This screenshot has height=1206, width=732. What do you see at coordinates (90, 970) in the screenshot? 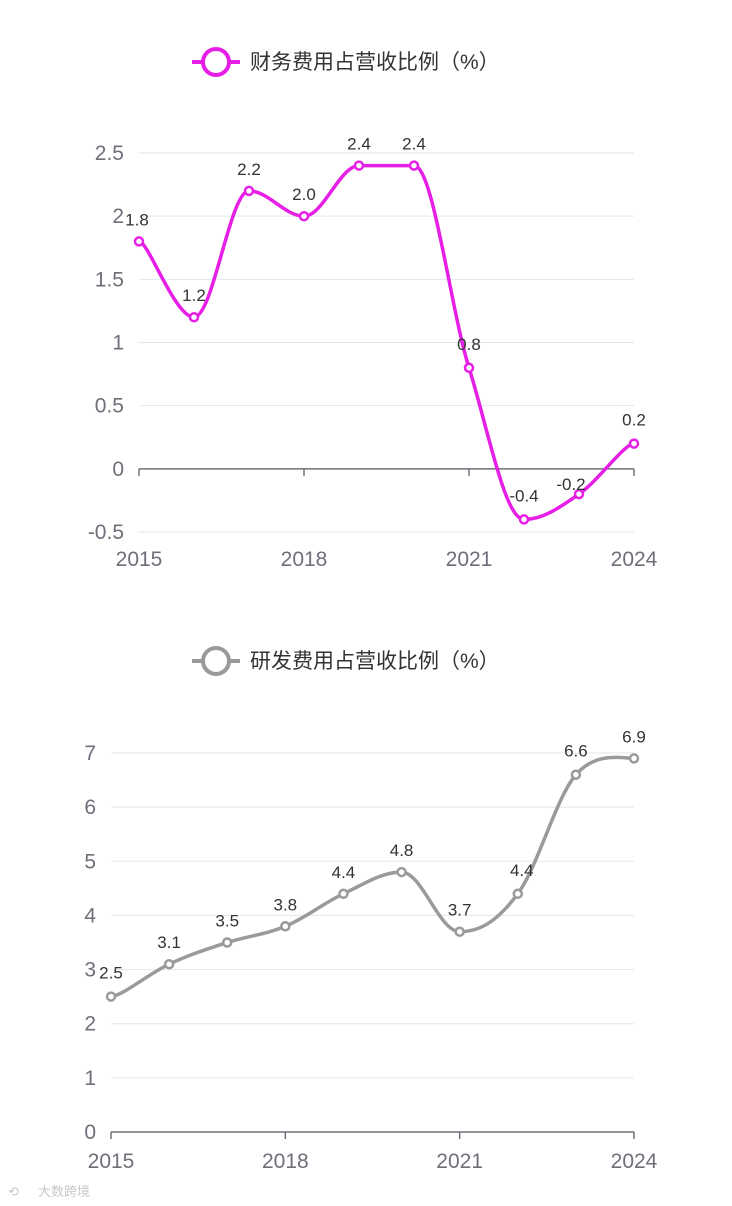
I see `y-tick-label: 3` at bounding box center [90, 970].